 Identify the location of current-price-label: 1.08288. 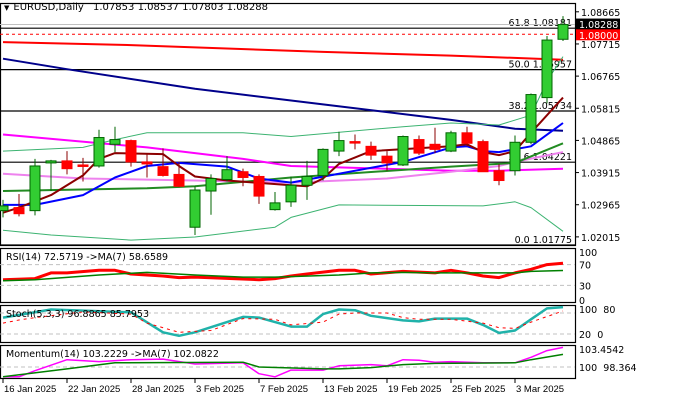
(598, 25).